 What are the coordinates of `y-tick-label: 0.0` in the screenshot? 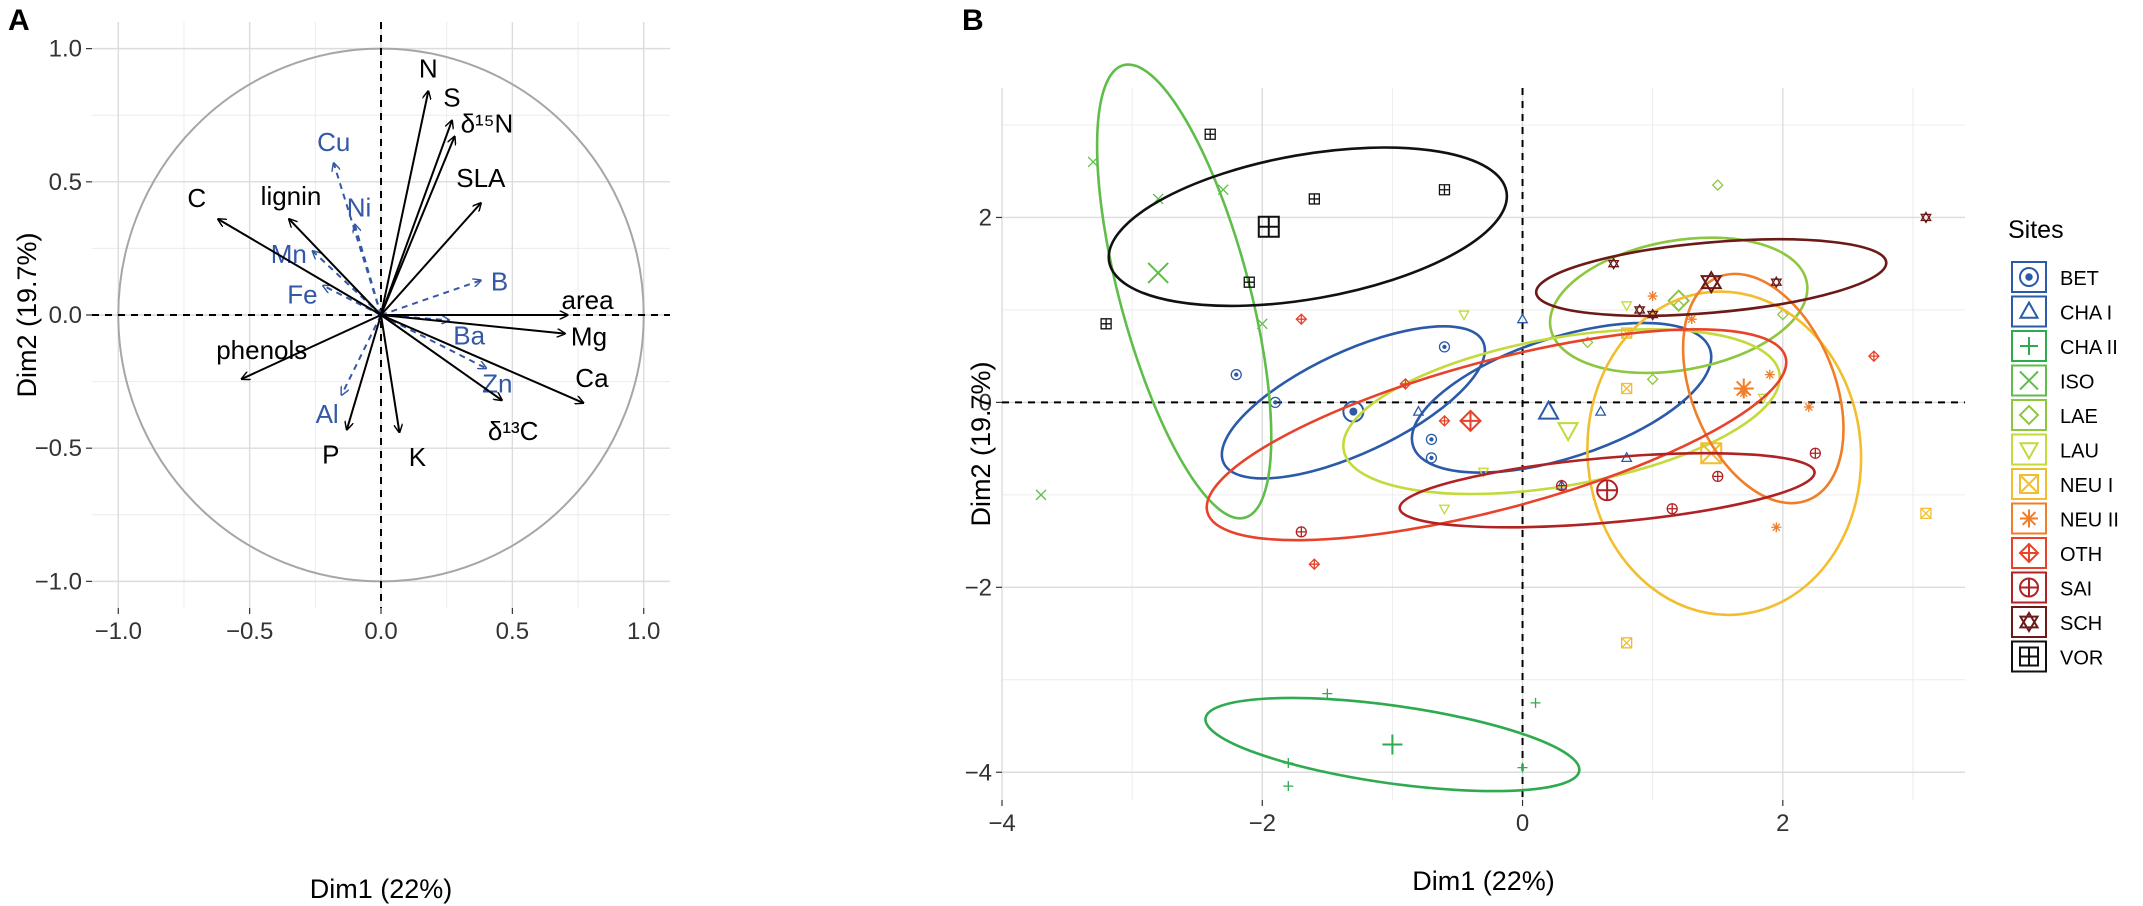 It's located at (65, 315).